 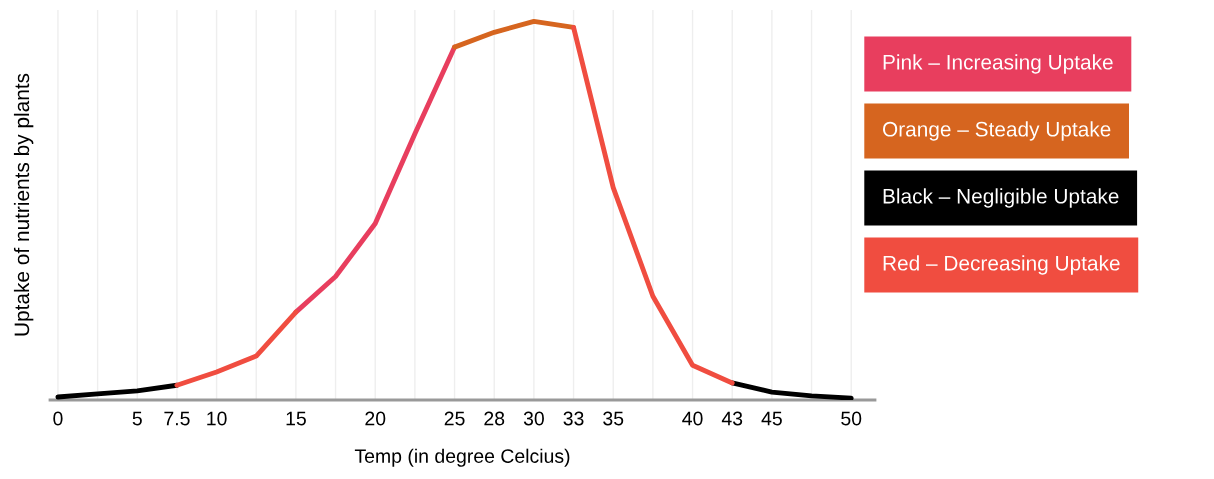 I want to click on x-tick-label: 30, so click(x=533, y=418).